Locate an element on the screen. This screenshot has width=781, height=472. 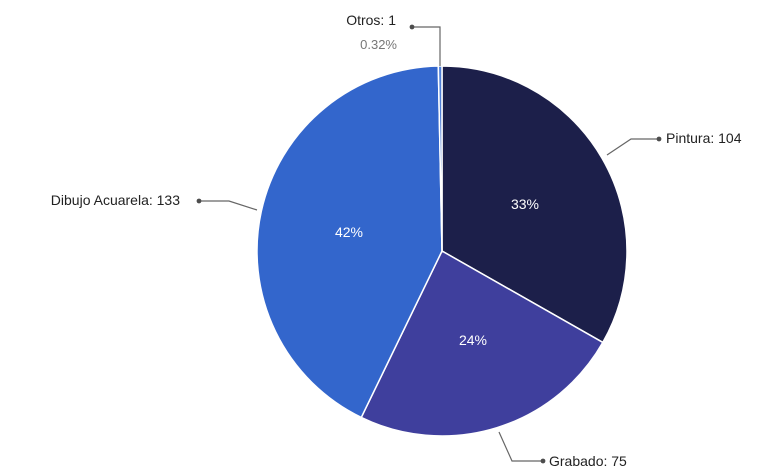
callout-pintura: Pintura: 104 is located at coordinates (704, 138).